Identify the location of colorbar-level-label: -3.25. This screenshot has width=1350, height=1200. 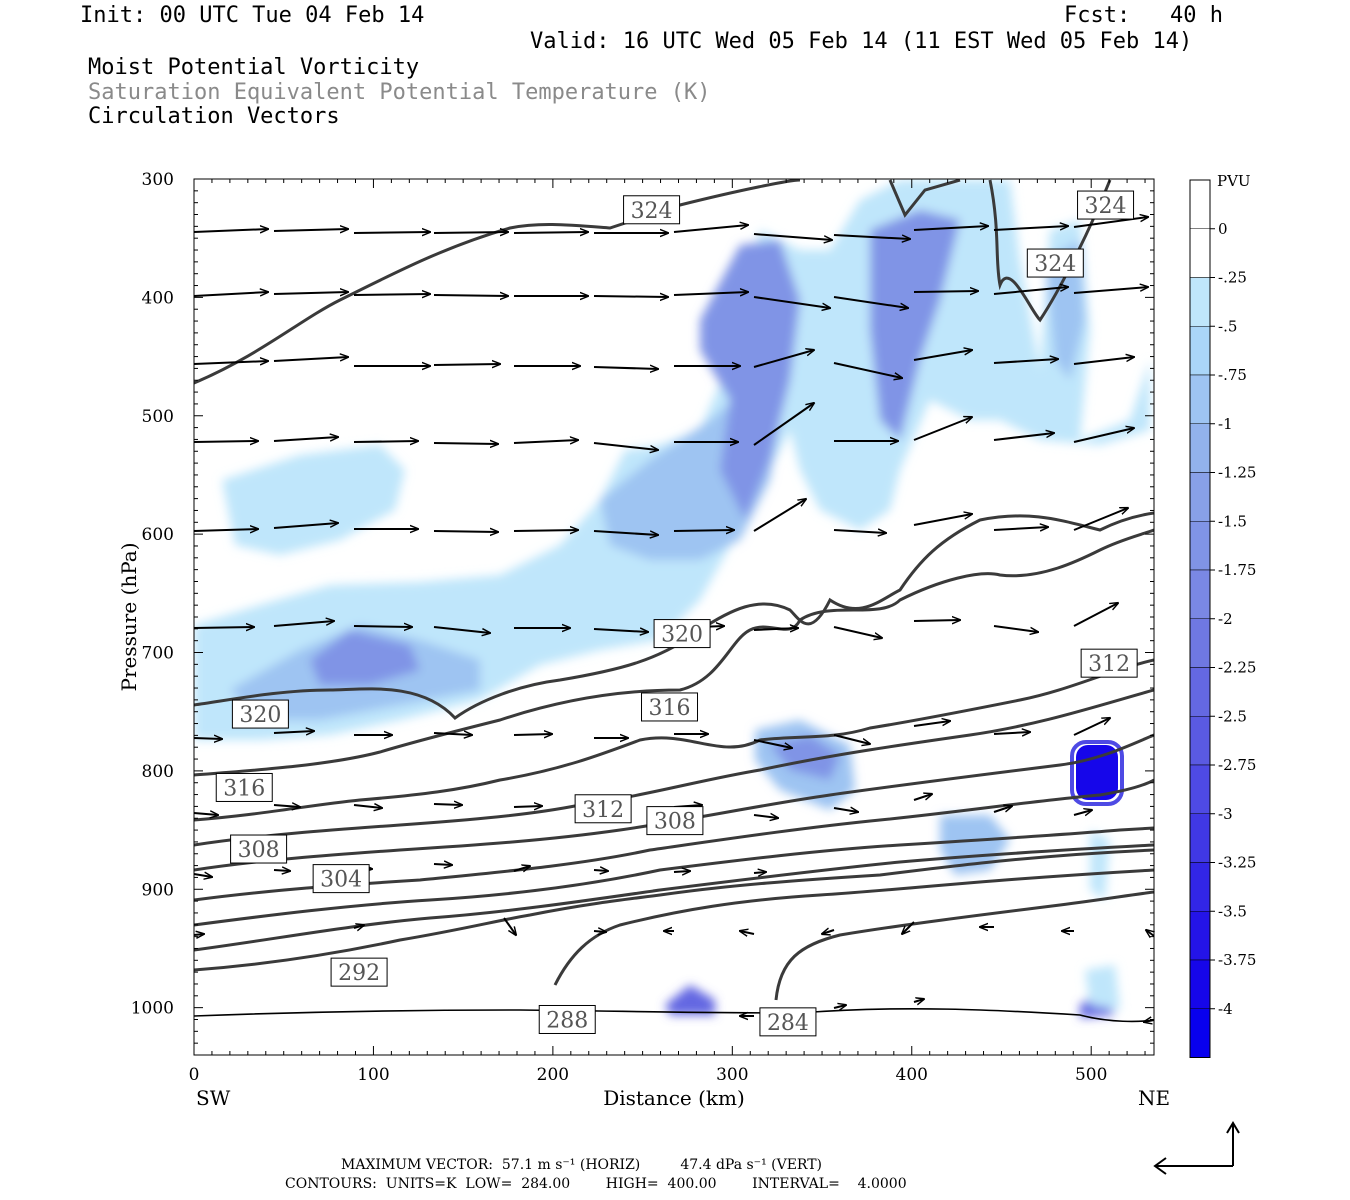
(1237, 863).